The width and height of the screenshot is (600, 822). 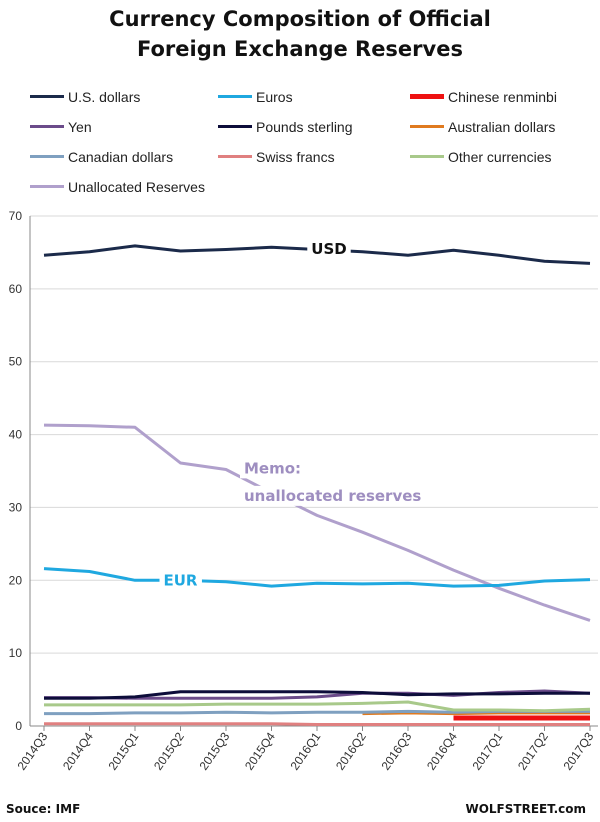 I want to click on x-tick-label: 2017Q2, so click(x=533, y=750).